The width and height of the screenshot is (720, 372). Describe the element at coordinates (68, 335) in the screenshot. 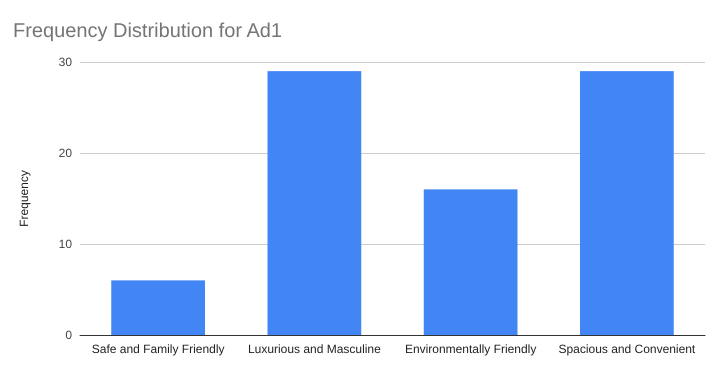

I see `y-tick-label: 0` at that location.